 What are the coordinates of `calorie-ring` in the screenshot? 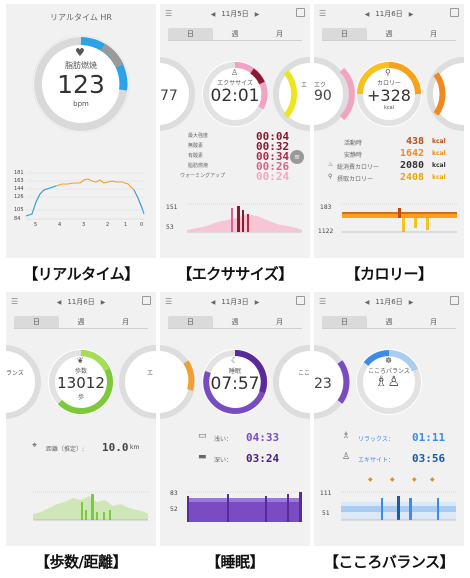 It's located at (389, 94).